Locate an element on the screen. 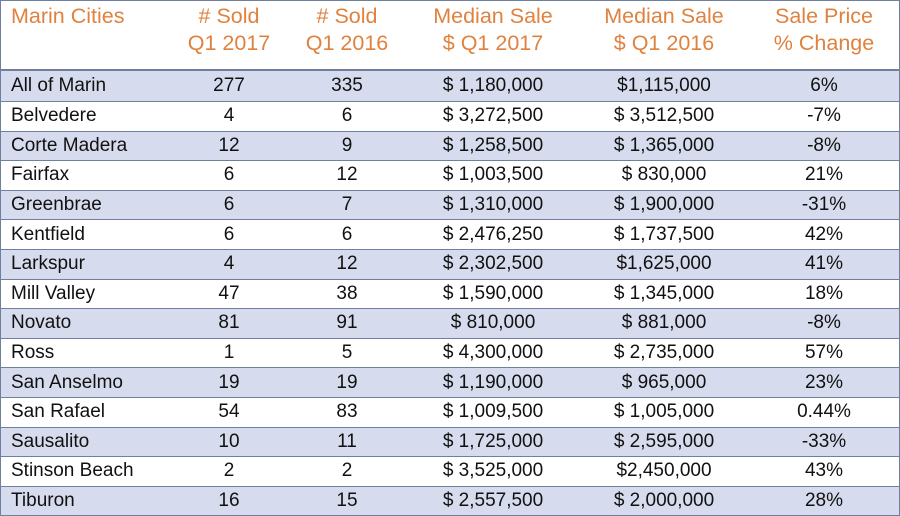 Image resolution: width=900 pixels, height=516 pixels. median-2016-cell: $ 1,365,000 is located at coordinates (664, 145).